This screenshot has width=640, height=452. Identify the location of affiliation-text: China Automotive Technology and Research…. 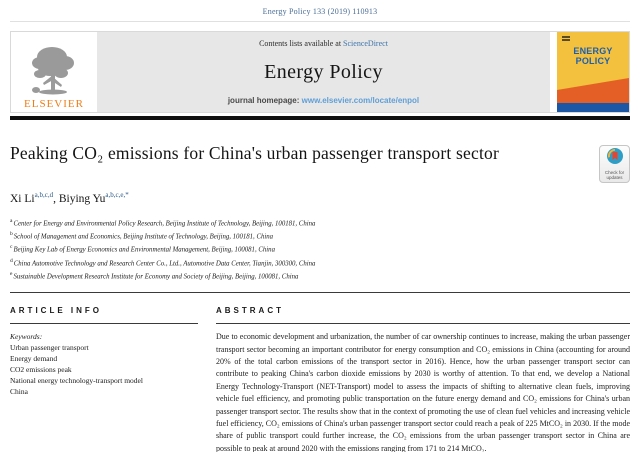
(164, 263).